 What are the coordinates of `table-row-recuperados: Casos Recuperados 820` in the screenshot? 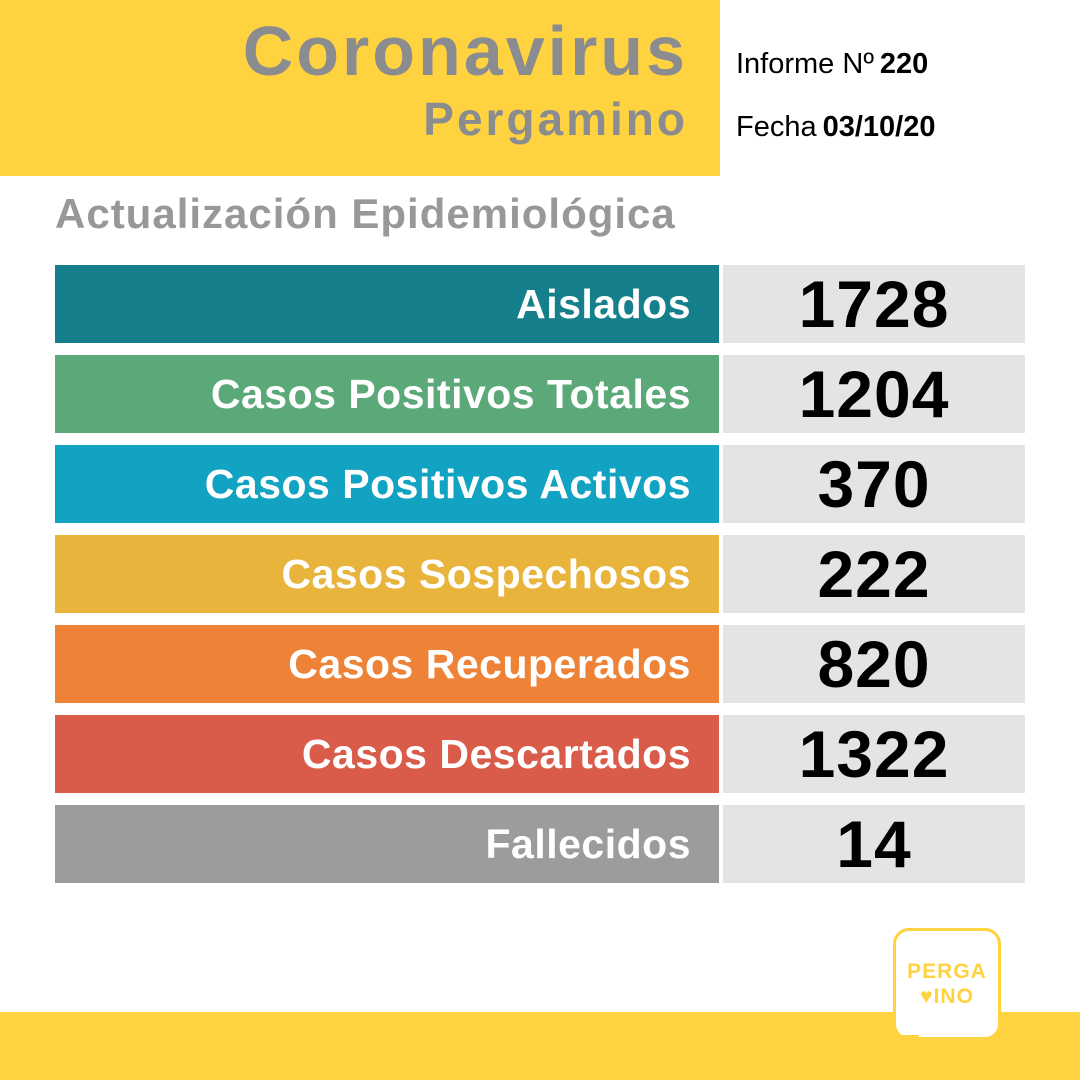 It's located at (540, 664).